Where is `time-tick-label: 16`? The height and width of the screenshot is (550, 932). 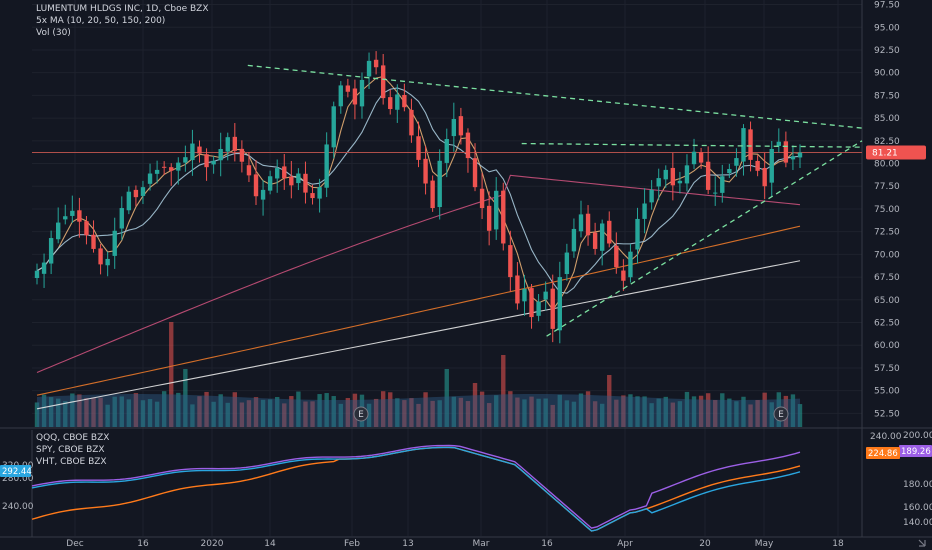
time-tick-label: 16 is located at coordinates (547, 544).